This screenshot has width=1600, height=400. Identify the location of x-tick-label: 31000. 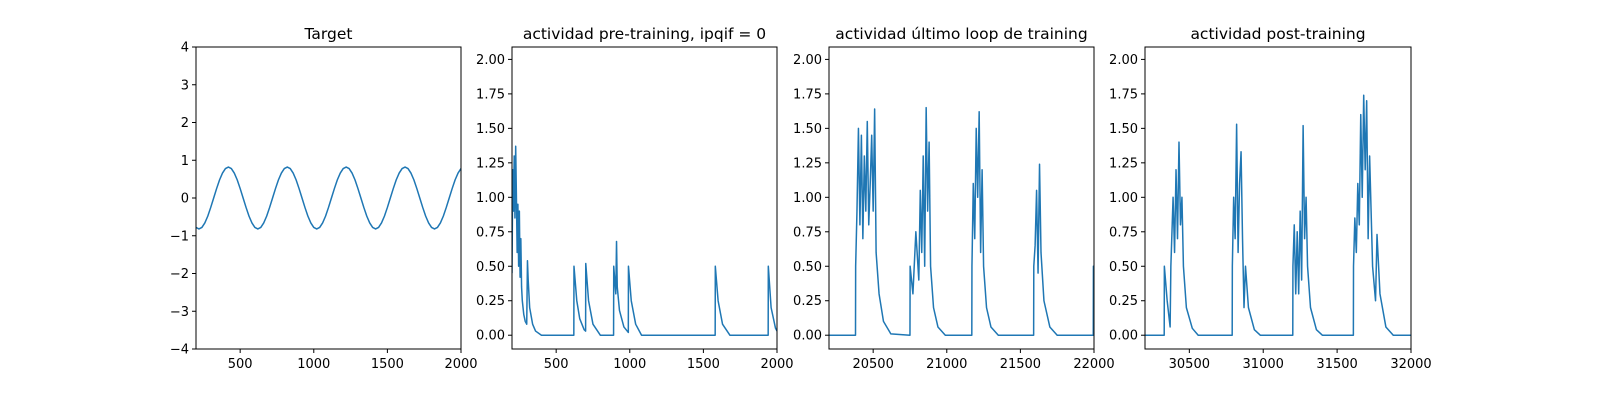
(1263, 364).